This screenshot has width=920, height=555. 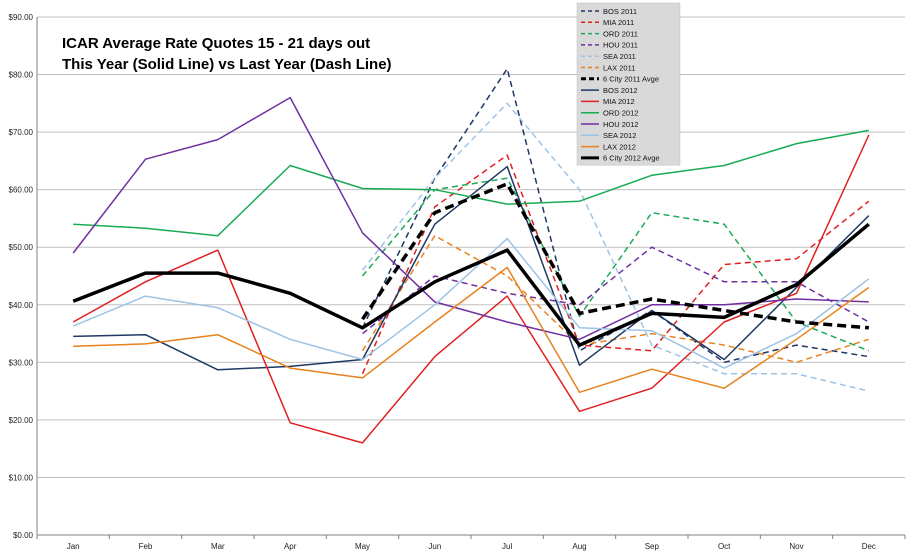 What do you see at coordinates (21, 17) in the screenshot?
I see `y-tick-label: $90.00` at bounding box center [21, 17].